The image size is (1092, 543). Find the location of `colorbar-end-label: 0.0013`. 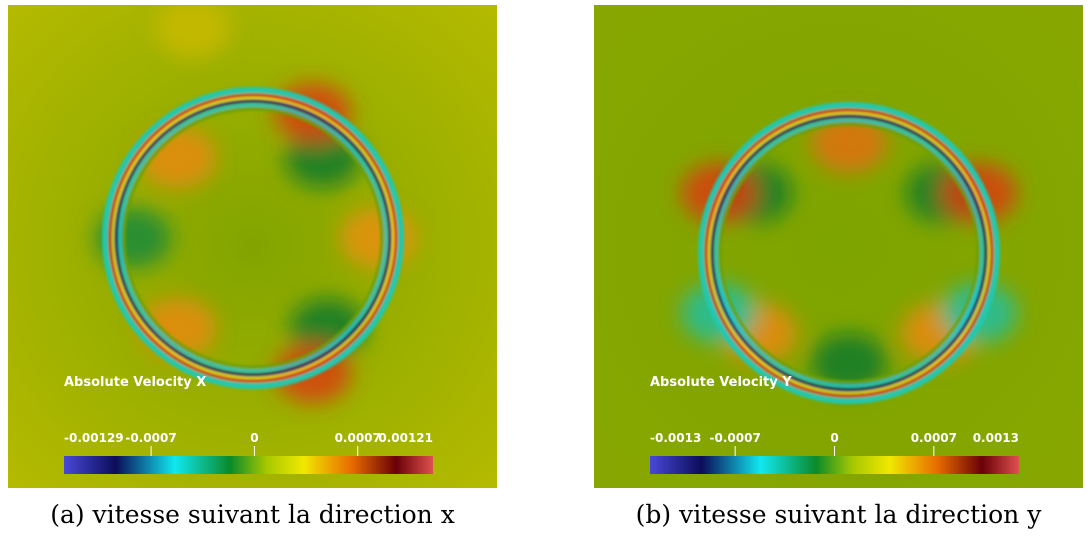

colorbar-end-label: 0.0013 is located at coordinates (996, 438).